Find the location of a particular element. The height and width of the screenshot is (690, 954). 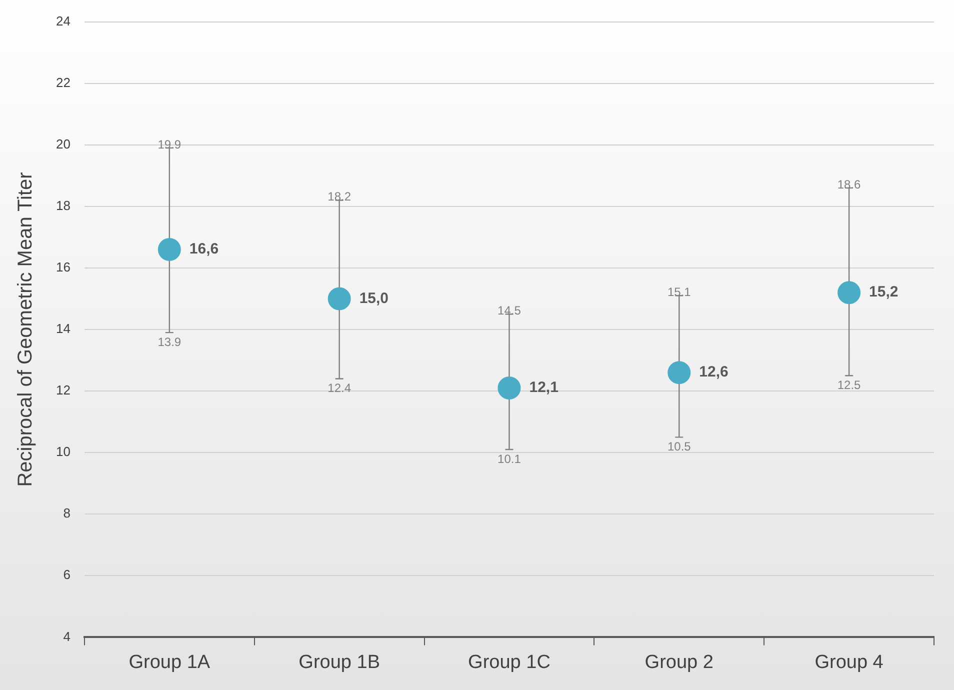

annotation: 10.5 is located at coordinates (679, 447).